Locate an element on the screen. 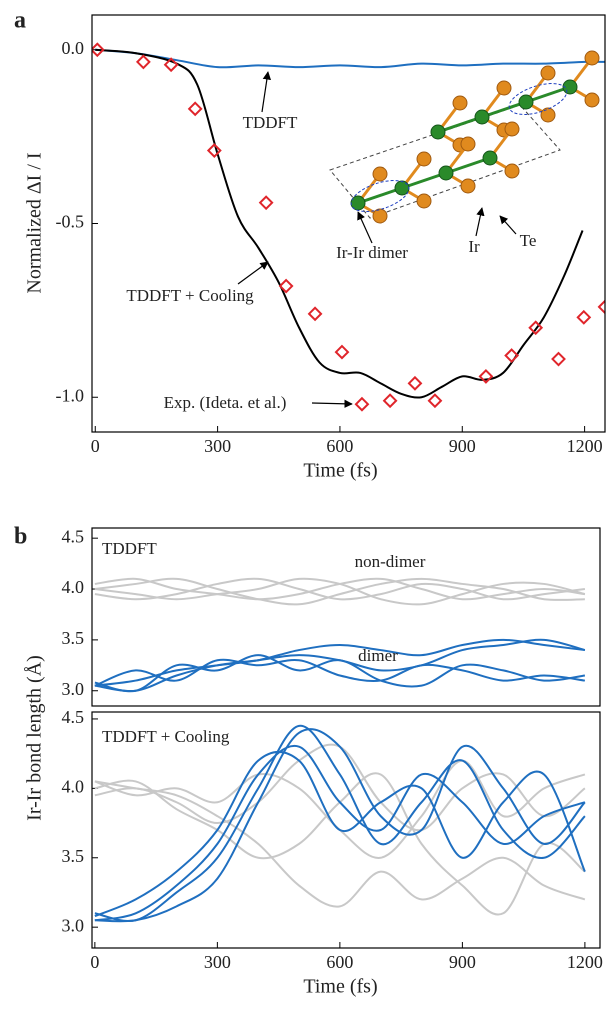 Image resolution: width=611 pixels, height=1009 pixels. crystal-inset is located at coordinates (464, 137).